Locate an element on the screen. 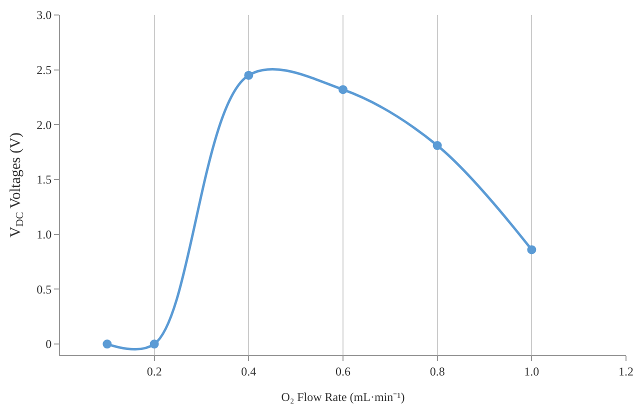 The height and width of the screenshot is (410, 636). y-tick-label: 2.0 is located at coordinates (44, 125).